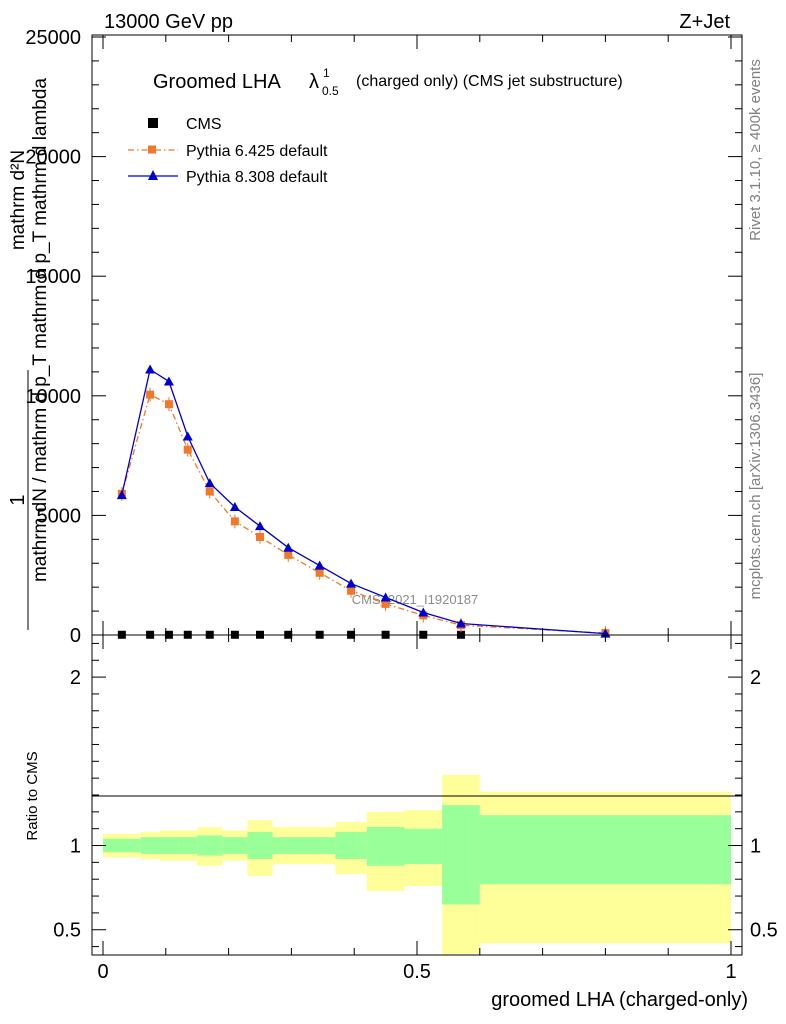 The image size is (786, 1024). Describe the element at coordinates (730, 972) in the screenshot. I see `x-tick-label: 1` at that location.